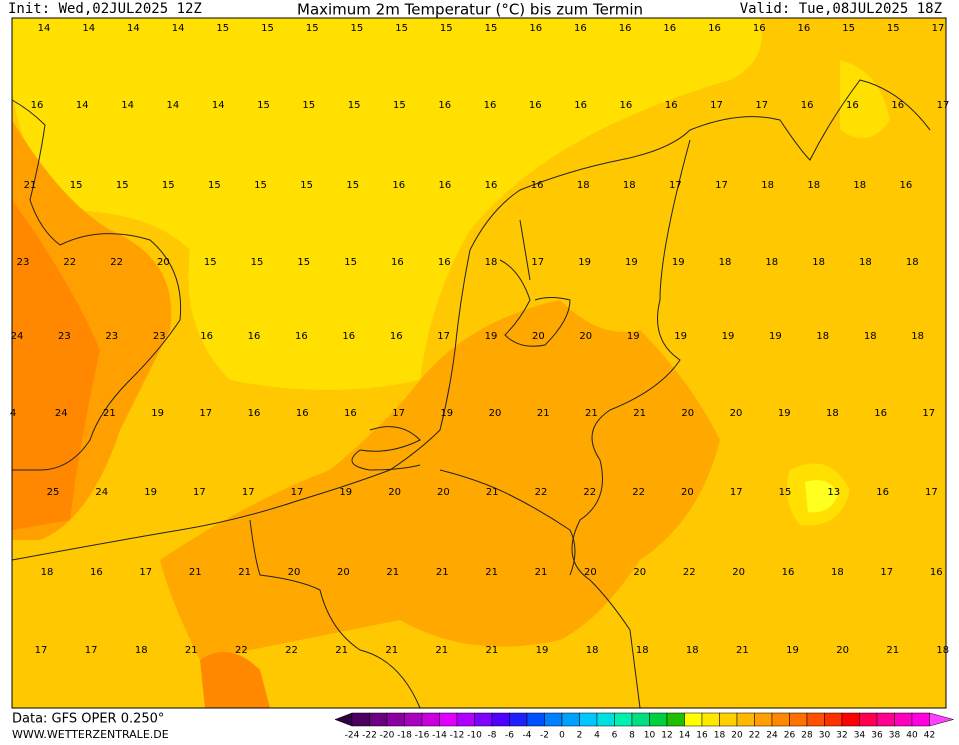 This screenshot has height=745, width=959. What do you see at coordinates (865, 99) in the screenshot?
I see `field-cool4` at bounding box center [865, 99].